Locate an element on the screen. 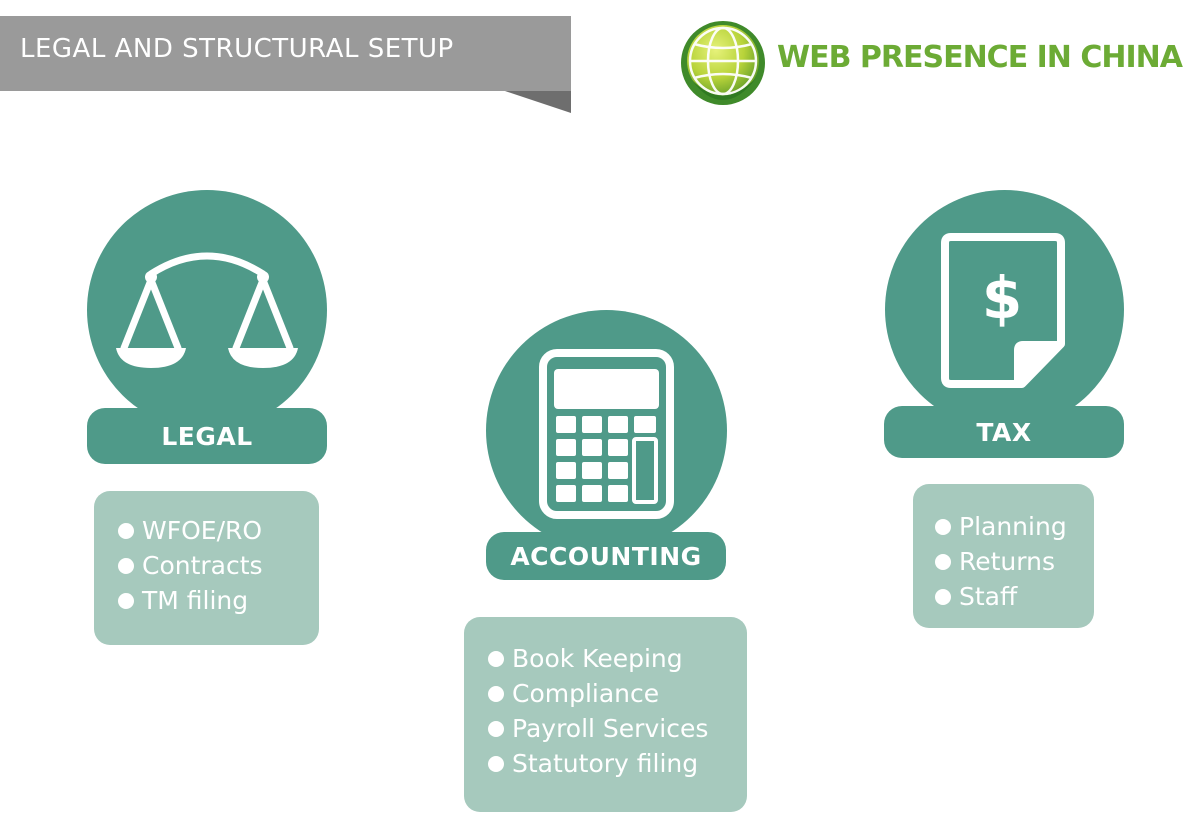 The image size is (1200, 825). list-item: Contracts is located at coordinates (218, 565).